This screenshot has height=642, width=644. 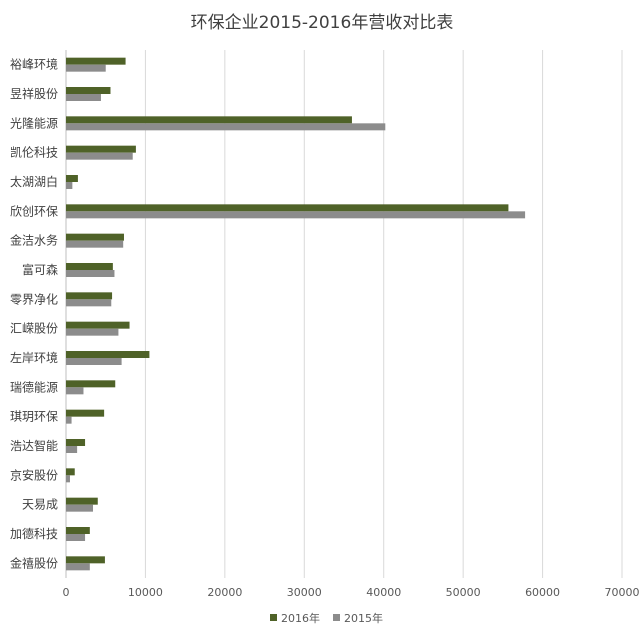 I want to click on y-tick-label: 裕峰环境, so click(x=34, y=64).